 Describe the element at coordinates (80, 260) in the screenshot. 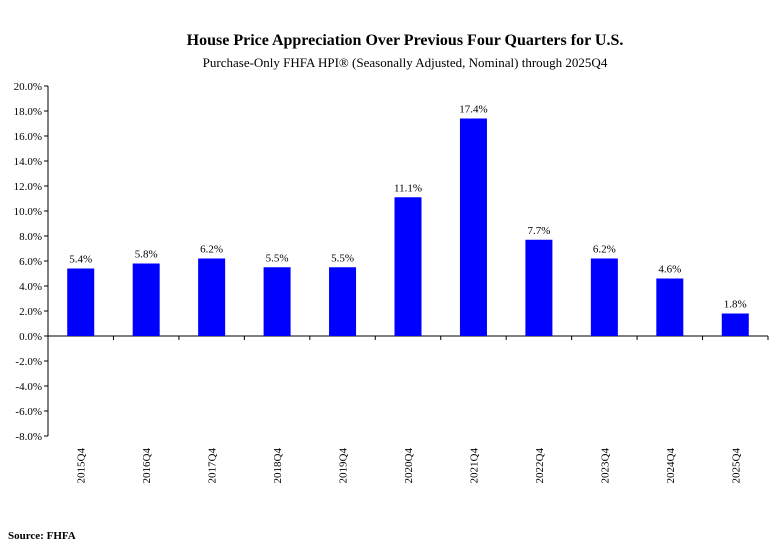

I see `data-label: 5.4%` at that location.